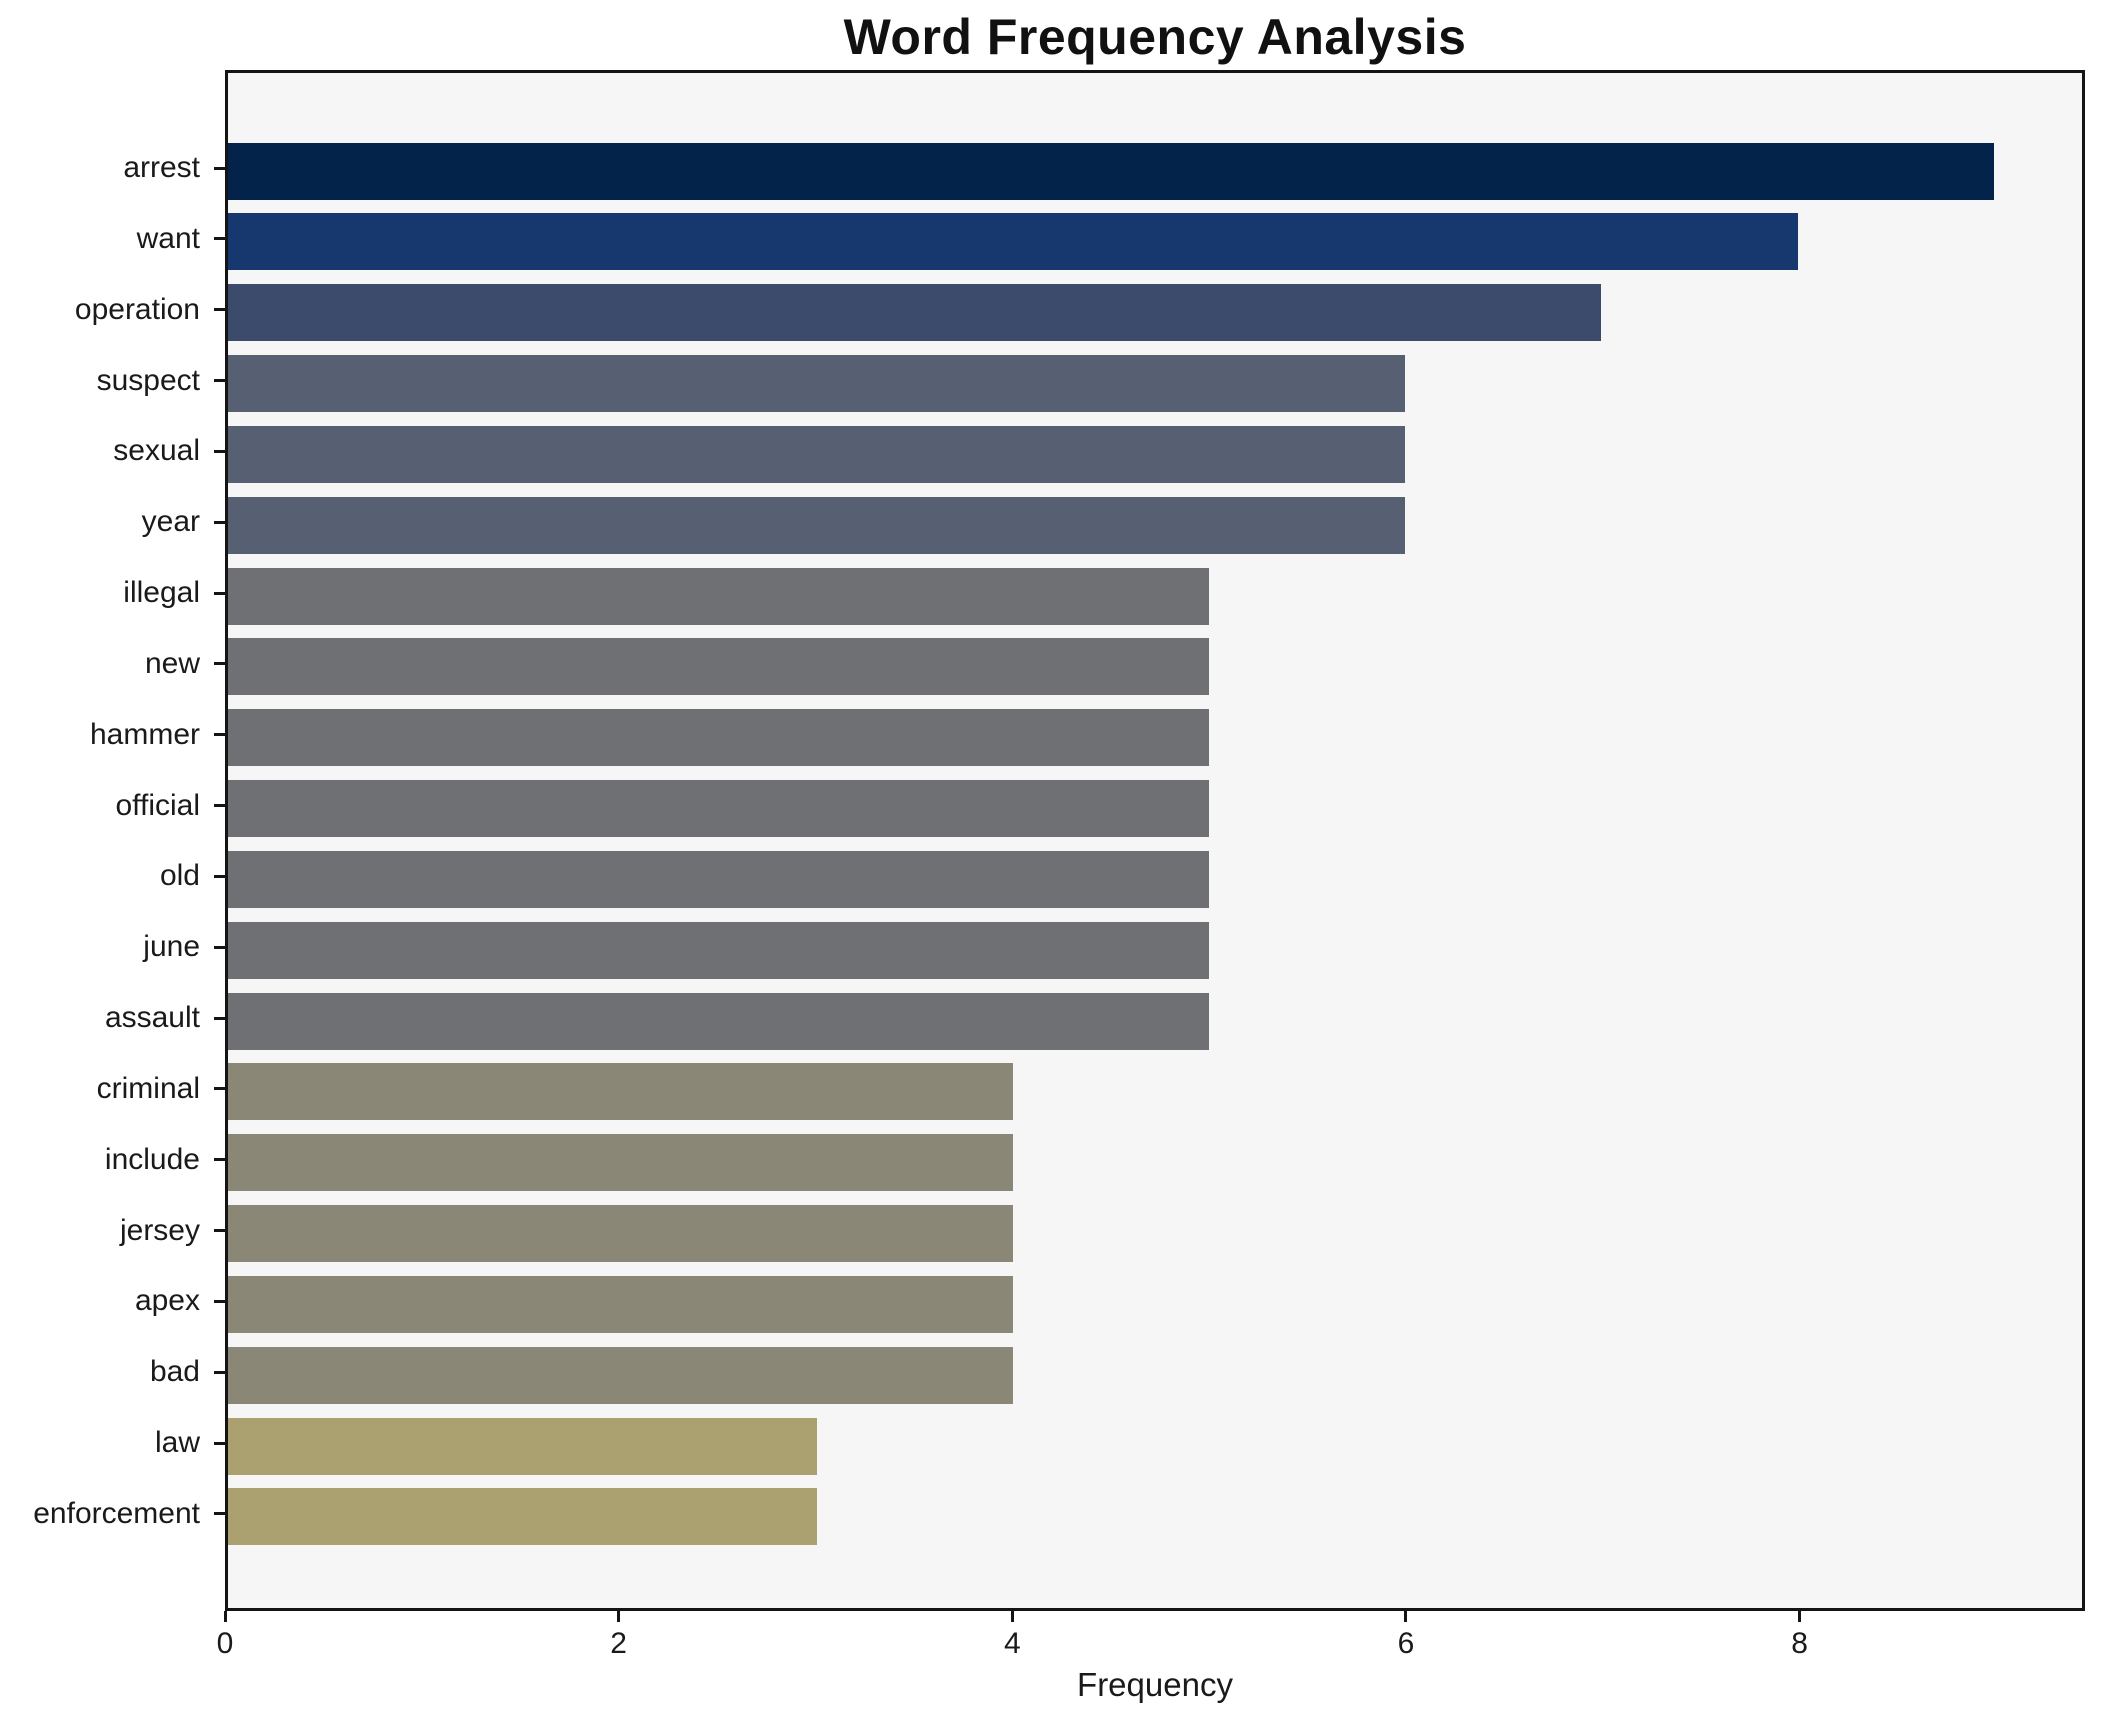 The width and height of the screenshot is (2104, 1722). What do you see at coordinates (137, 309) in the screenshot?
I see `y-tick-label: operation` at bounding box center [137, 309].